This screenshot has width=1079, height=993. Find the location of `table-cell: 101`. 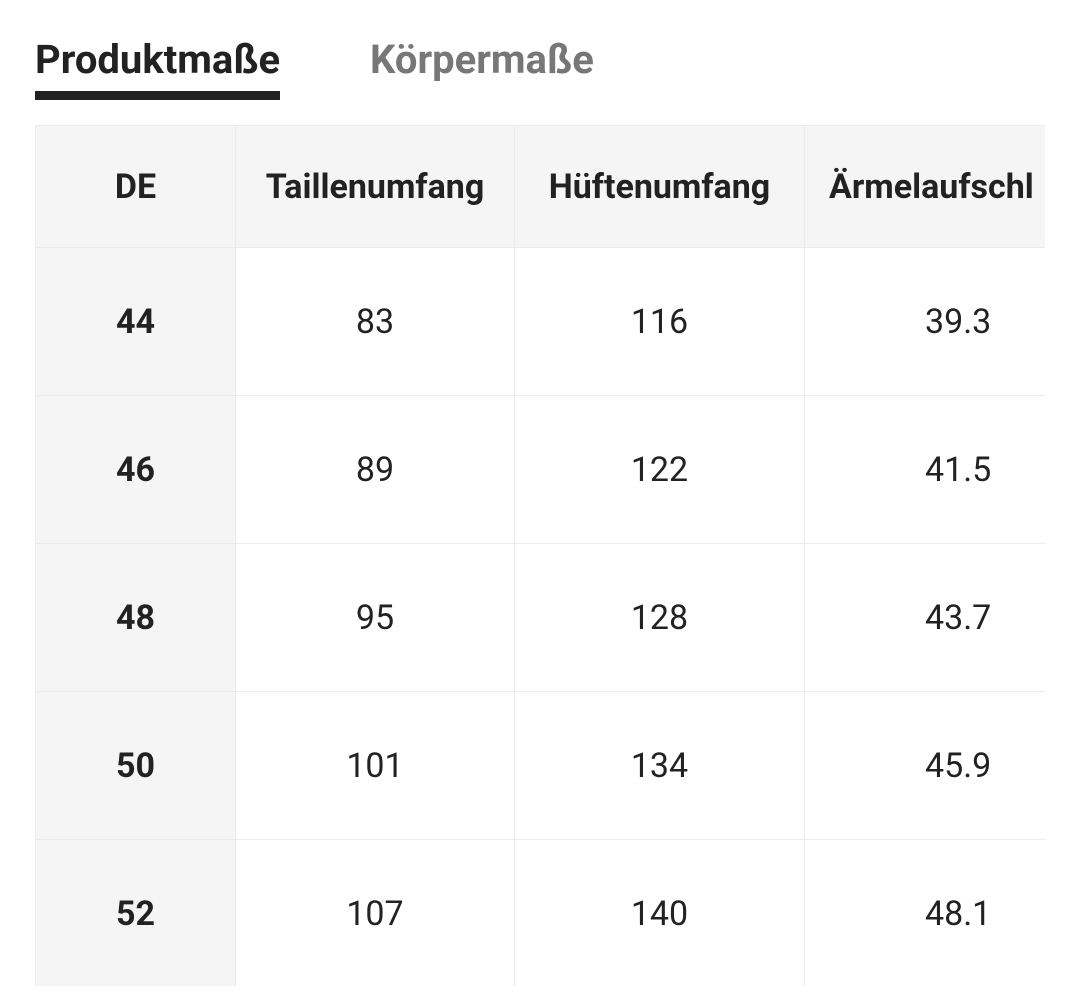

table-cell: 101 is located at coordinates (375, 765).